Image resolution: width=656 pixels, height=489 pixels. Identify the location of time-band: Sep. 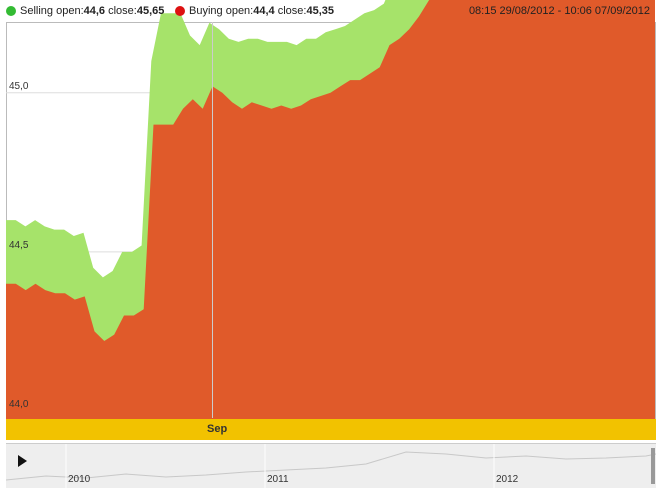
(331, 429).